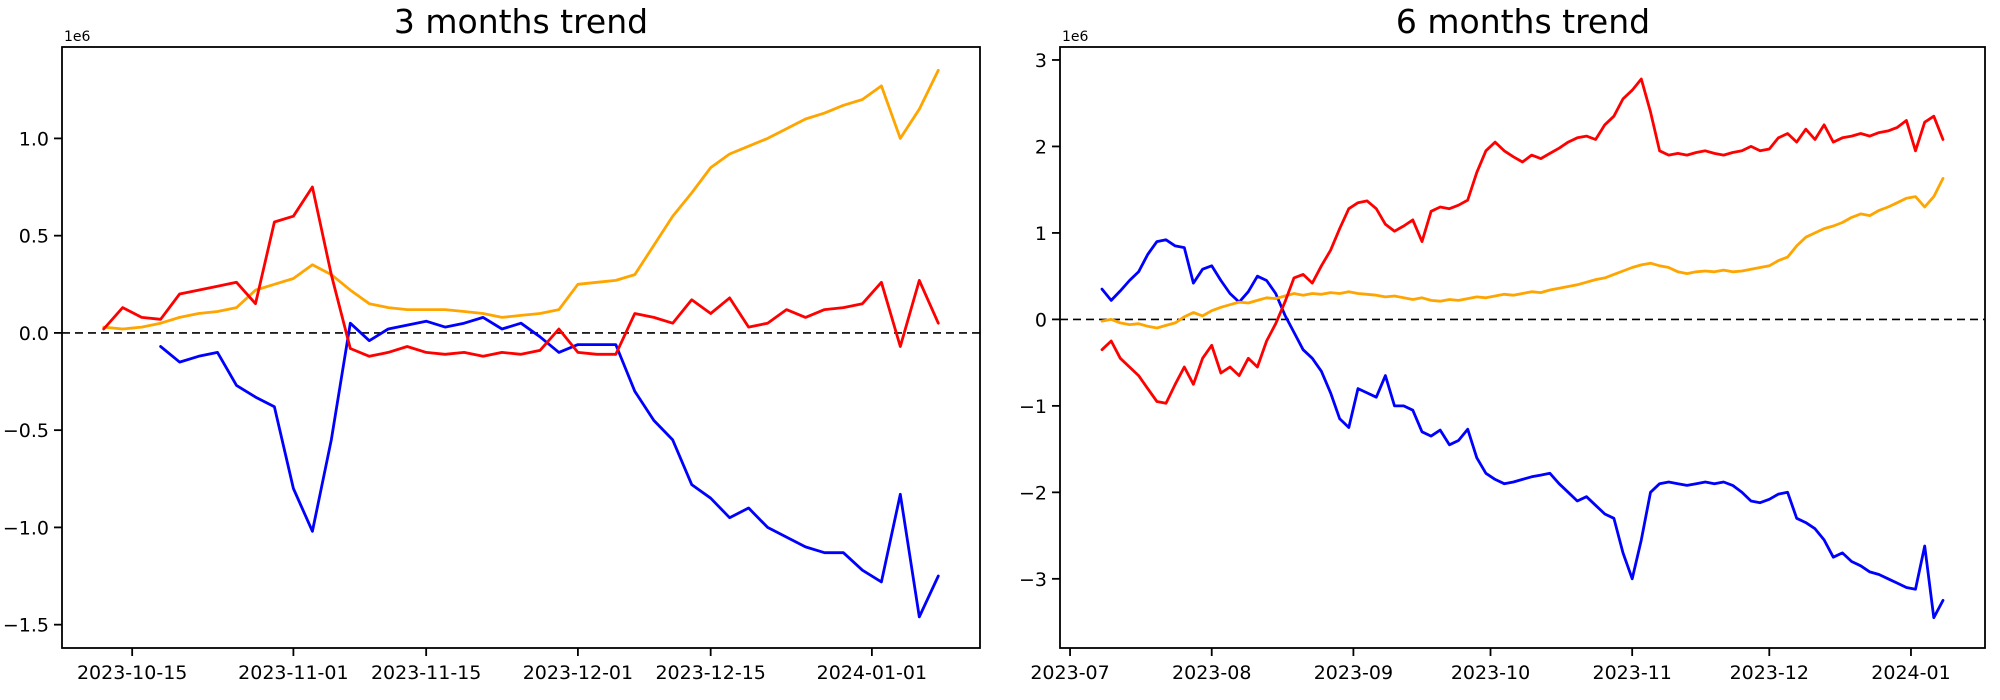 Image resolution: width=2000 pixels, height=700 pixels. What do you see at coordinates (1033, 493) in the screenshot?
I see `y-tick-label: −2` at bounding box center [1033, 493].